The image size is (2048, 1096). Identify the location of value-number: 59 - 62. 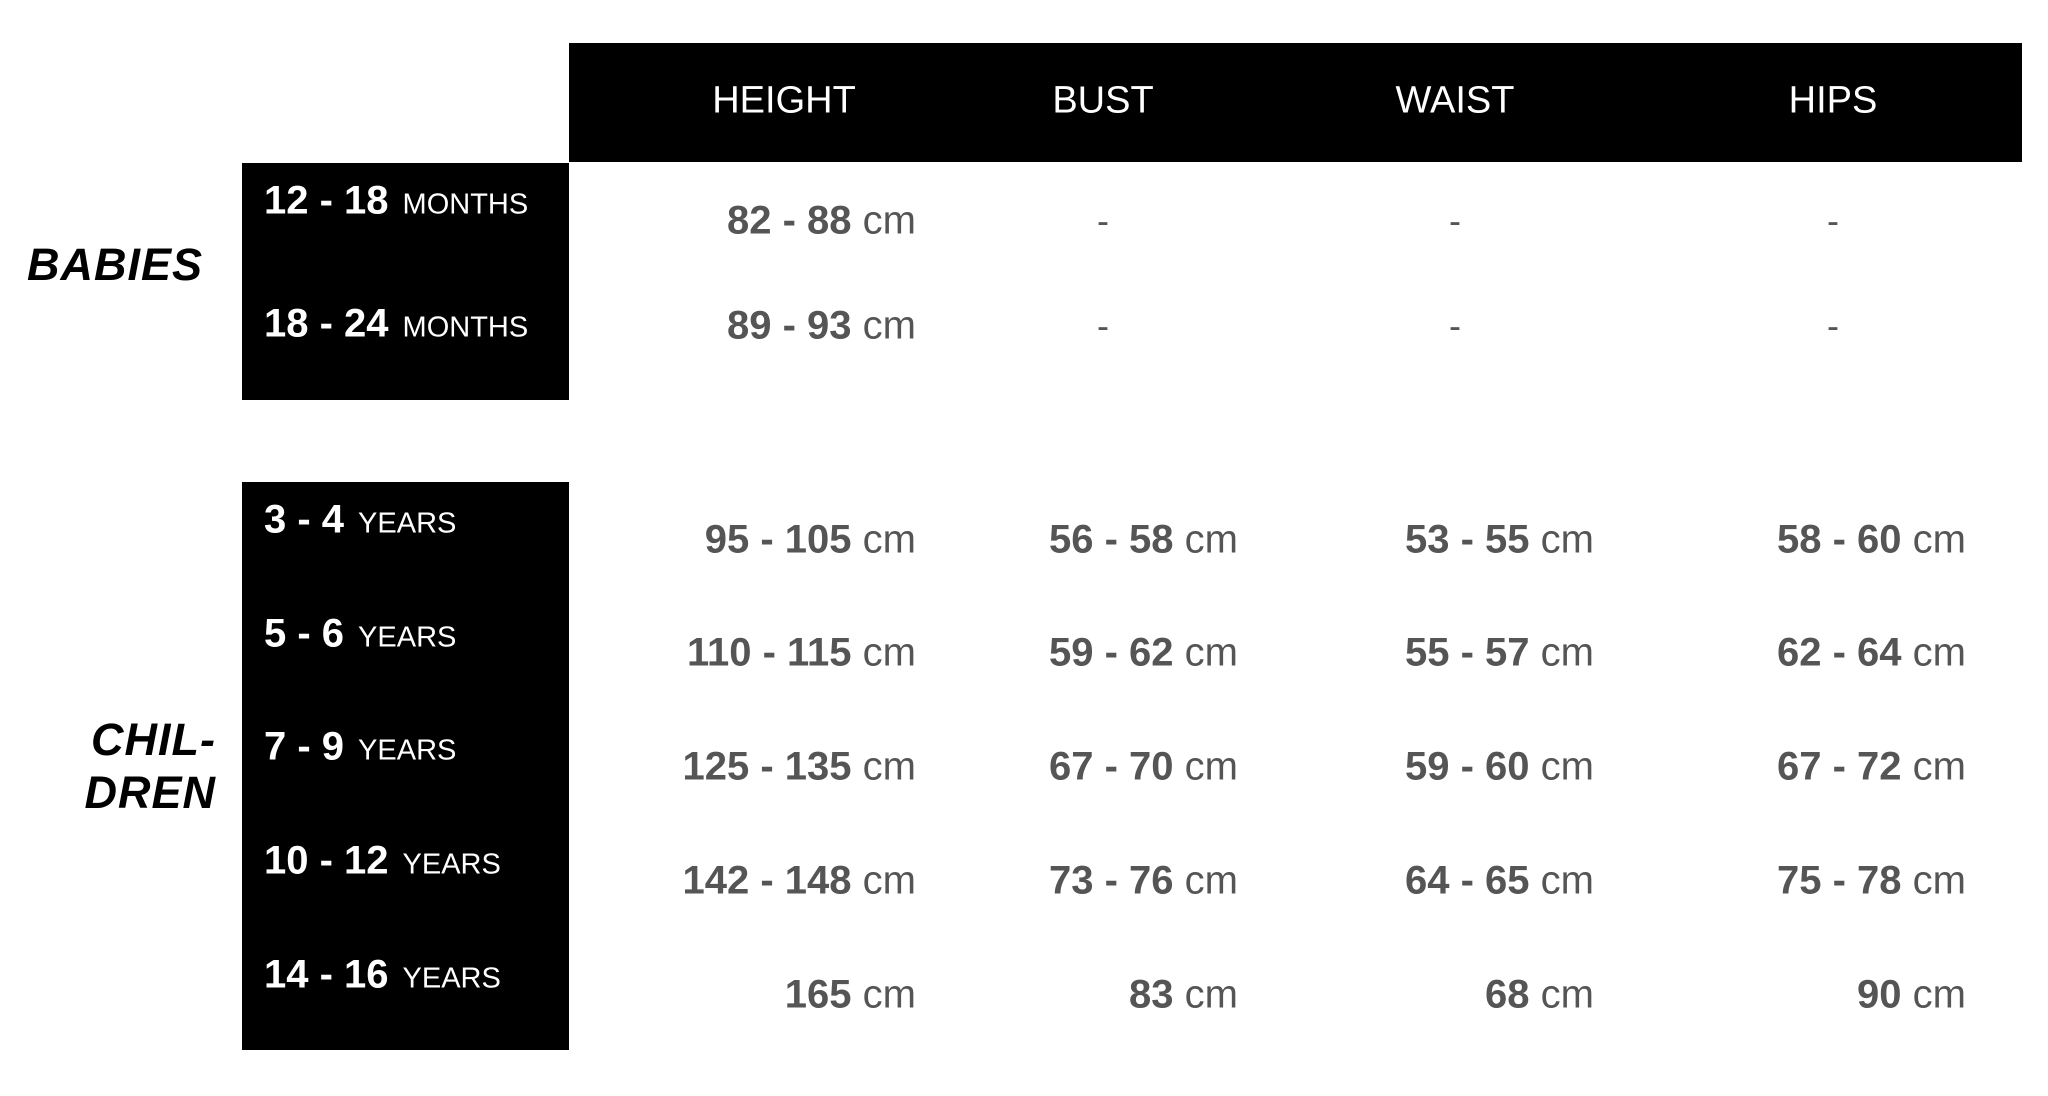
(1111, 652).